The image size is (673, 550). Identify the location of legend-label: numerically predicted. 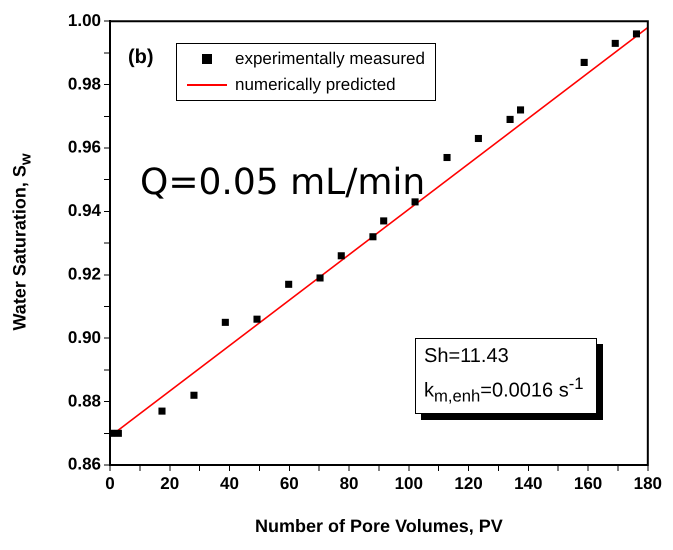
(315, 85).